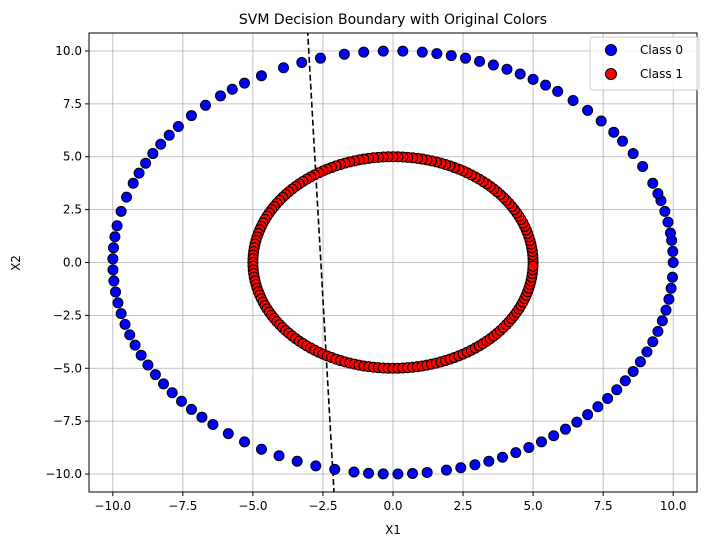 The image size is (711, 547). What do you see at coordinates (67, 421) in the screenshot?
I see `y-tick-label: −7.5` at bounding box center [67, 421].